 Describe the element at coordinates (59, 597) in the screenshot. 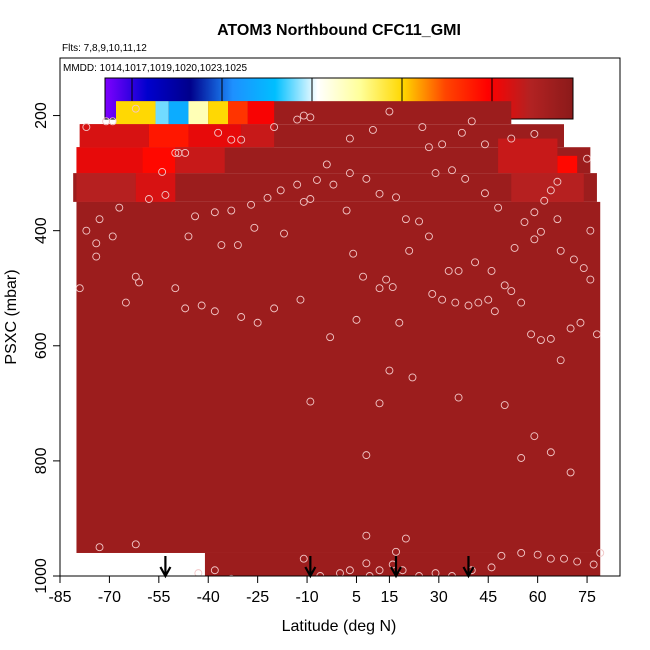

I see `x-tick-label: -85` at that location.